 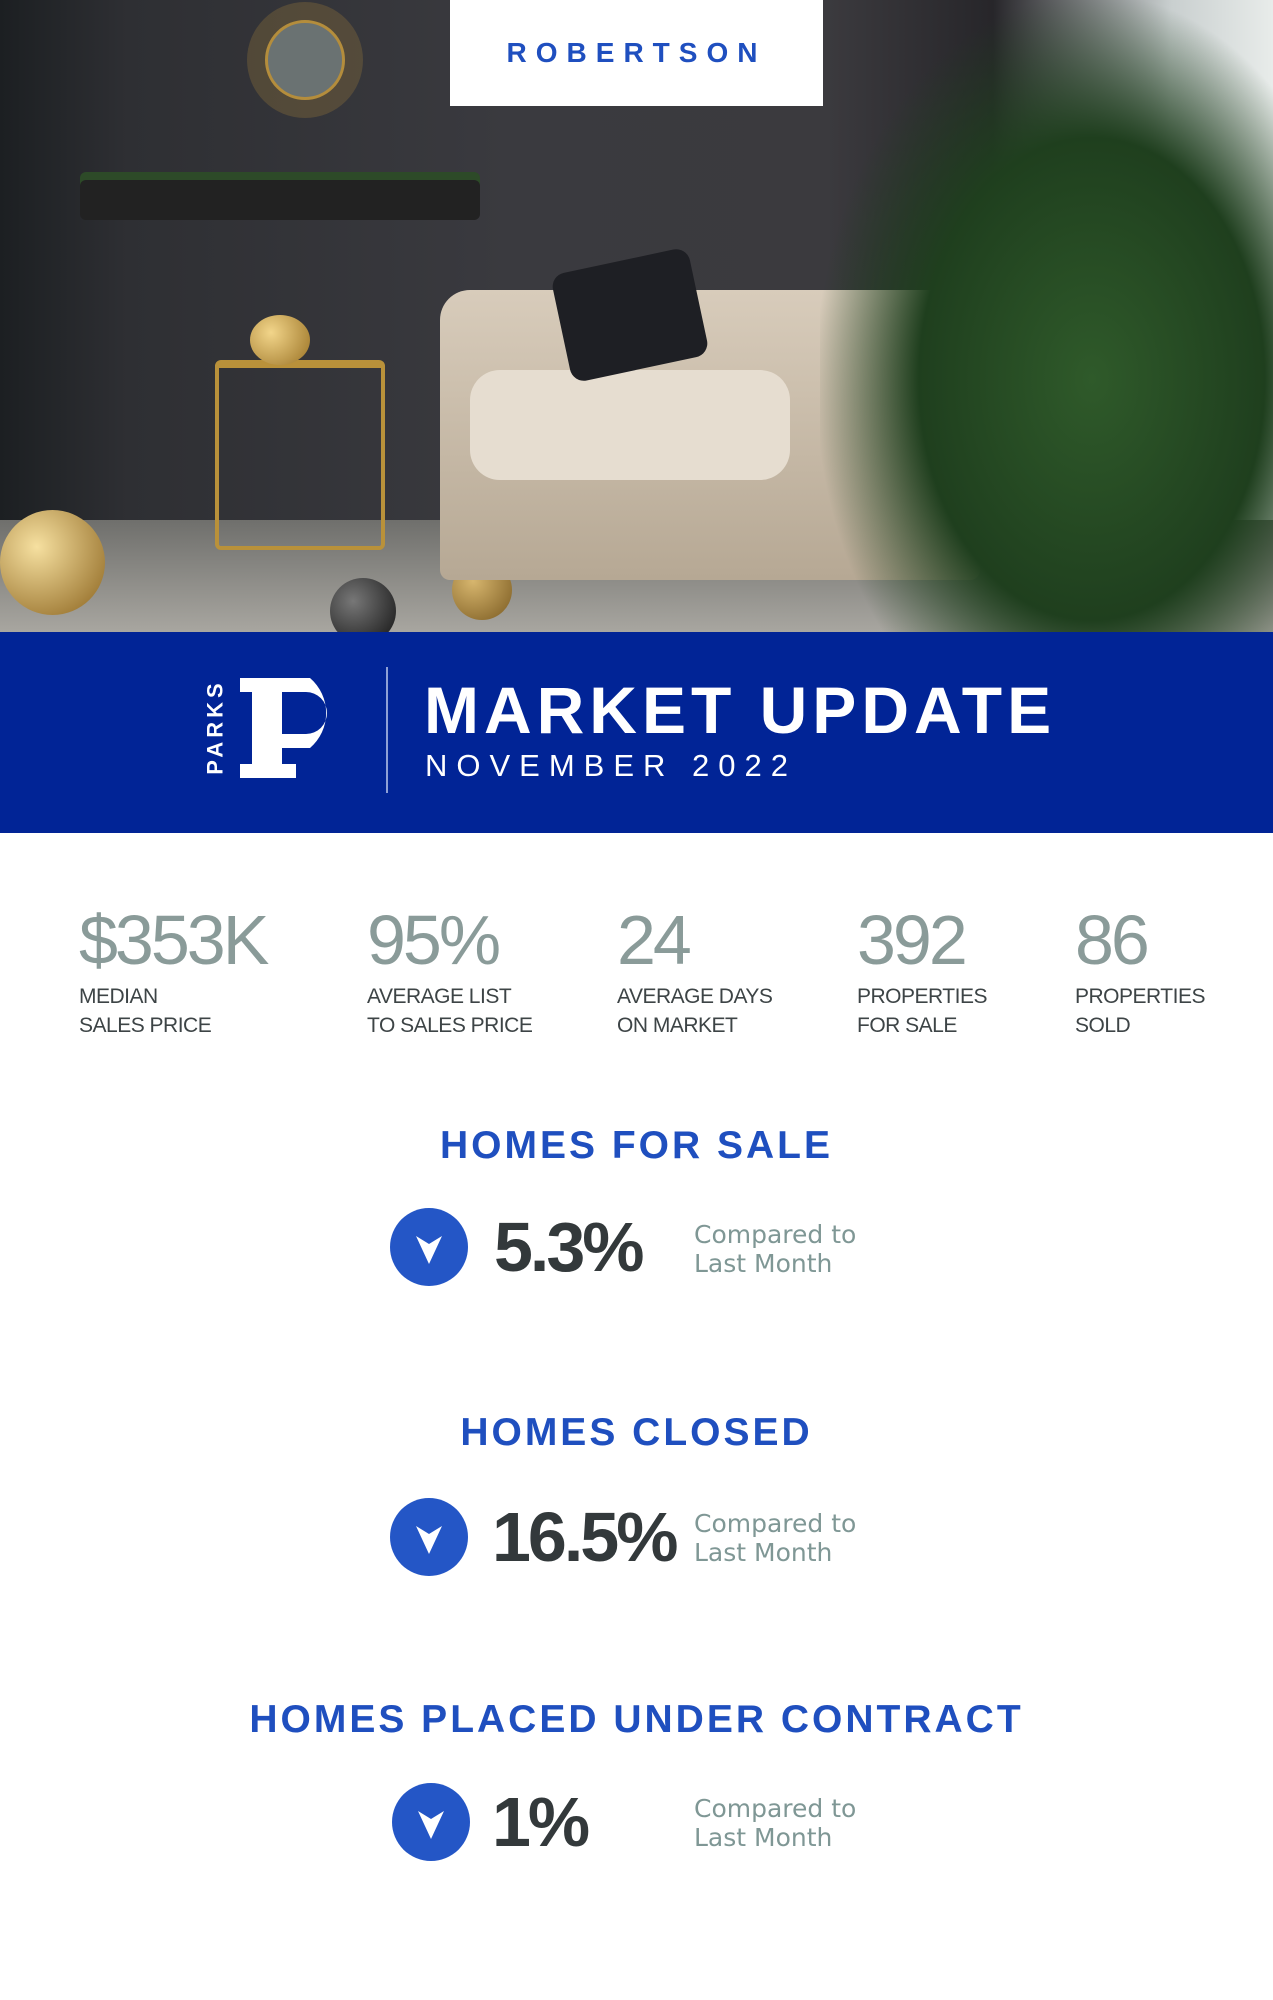 I want to click on gold-ornaments, so click(x=280, y=340).